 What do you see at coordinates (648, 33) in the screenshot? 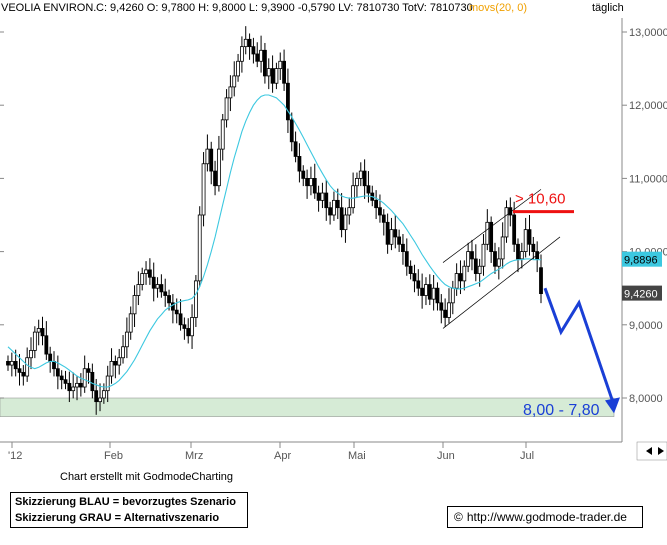
I see `y-tick-label: 13,0000` at bounding box center [648, 33].